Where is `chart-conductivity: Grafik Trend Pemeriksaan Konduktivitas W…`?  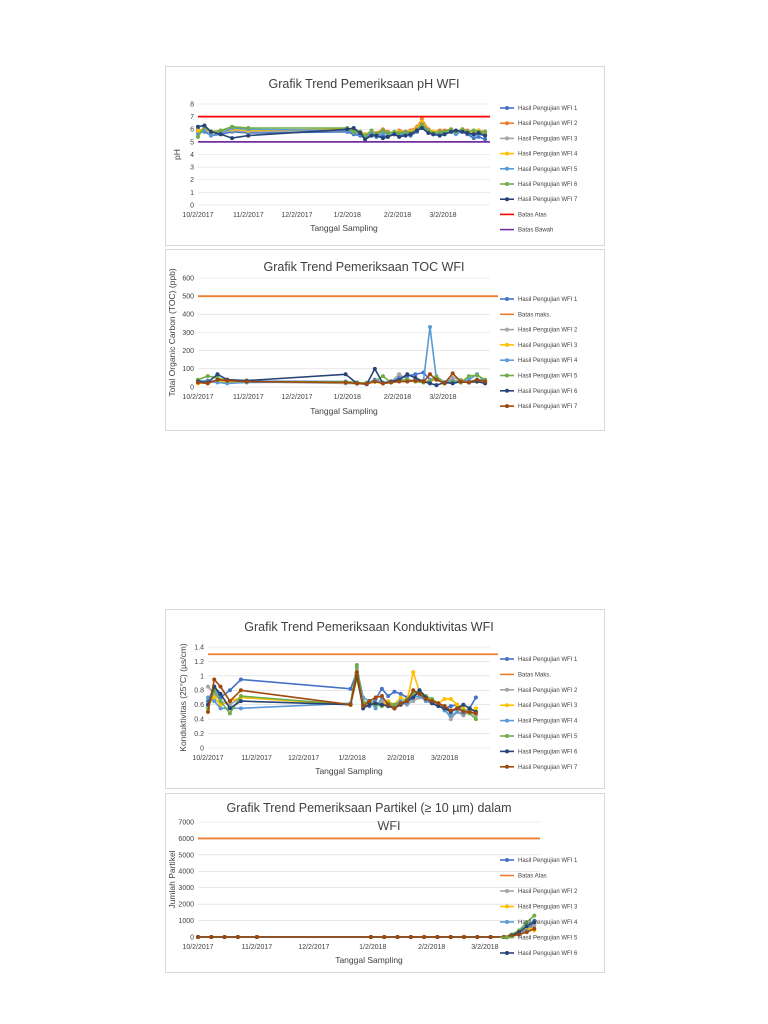
chart-conductivity: Grafik Trend Pemeriksaan Konduktivitas W… is located at coordinates (378, 698).